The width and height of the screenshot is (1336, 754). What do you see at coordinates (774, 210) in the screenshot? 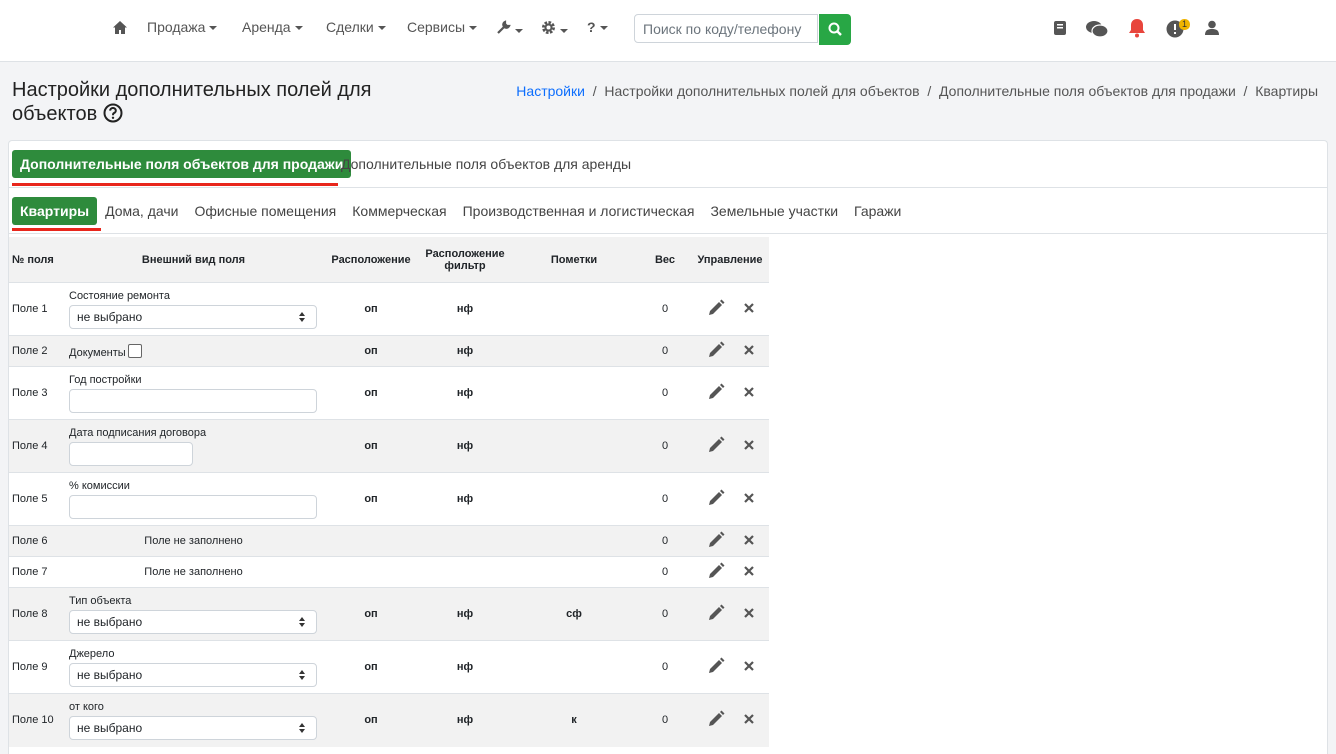
I see `subtab: Земельные участки` at bounding box center [774, 210].